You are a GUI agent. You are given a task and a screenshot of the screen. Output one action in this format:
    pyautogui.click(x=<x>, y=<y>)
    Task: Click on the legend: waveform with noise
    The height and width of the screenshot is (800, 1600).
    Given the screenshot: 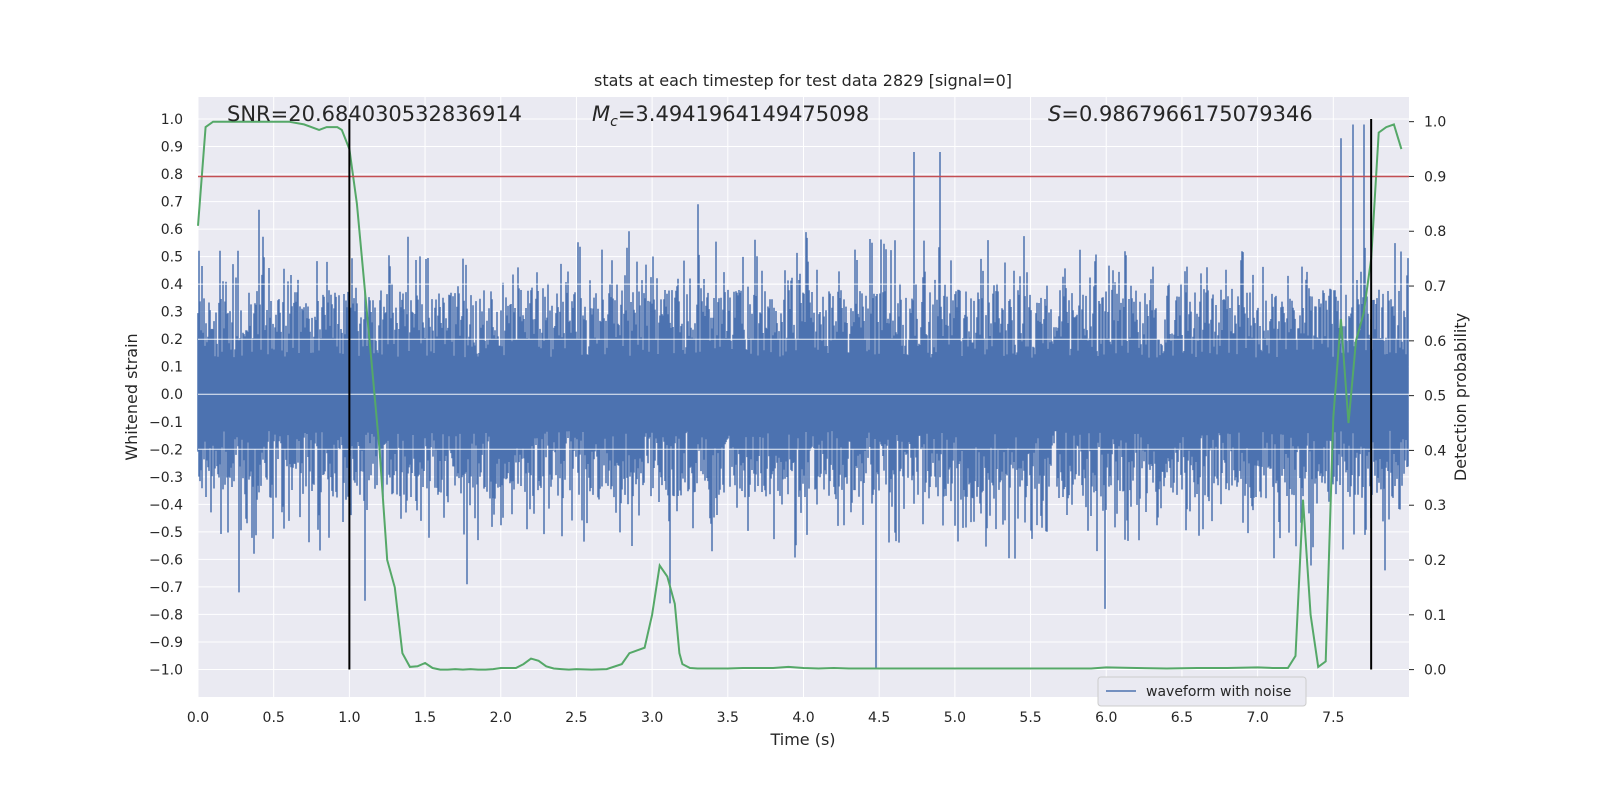 What is the action you would take?
    pyautogui.click(x=1202, y=691)
    